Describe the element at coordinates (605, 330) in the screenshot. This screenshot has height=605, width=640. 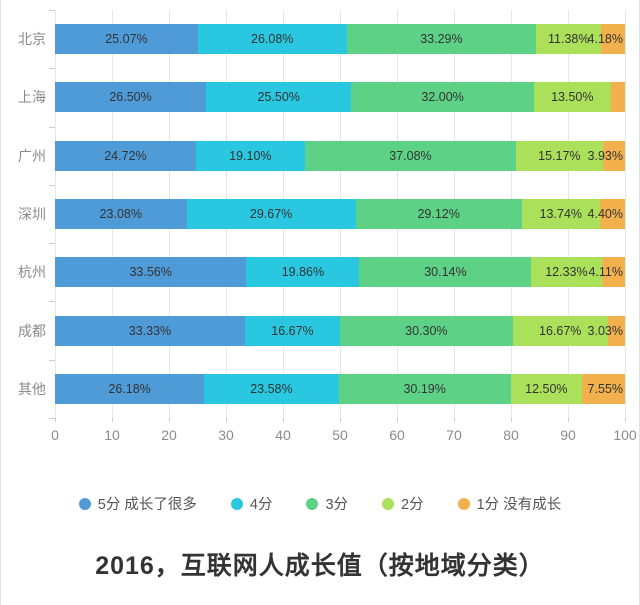
I see `segment-label: 3.03%` at that location.